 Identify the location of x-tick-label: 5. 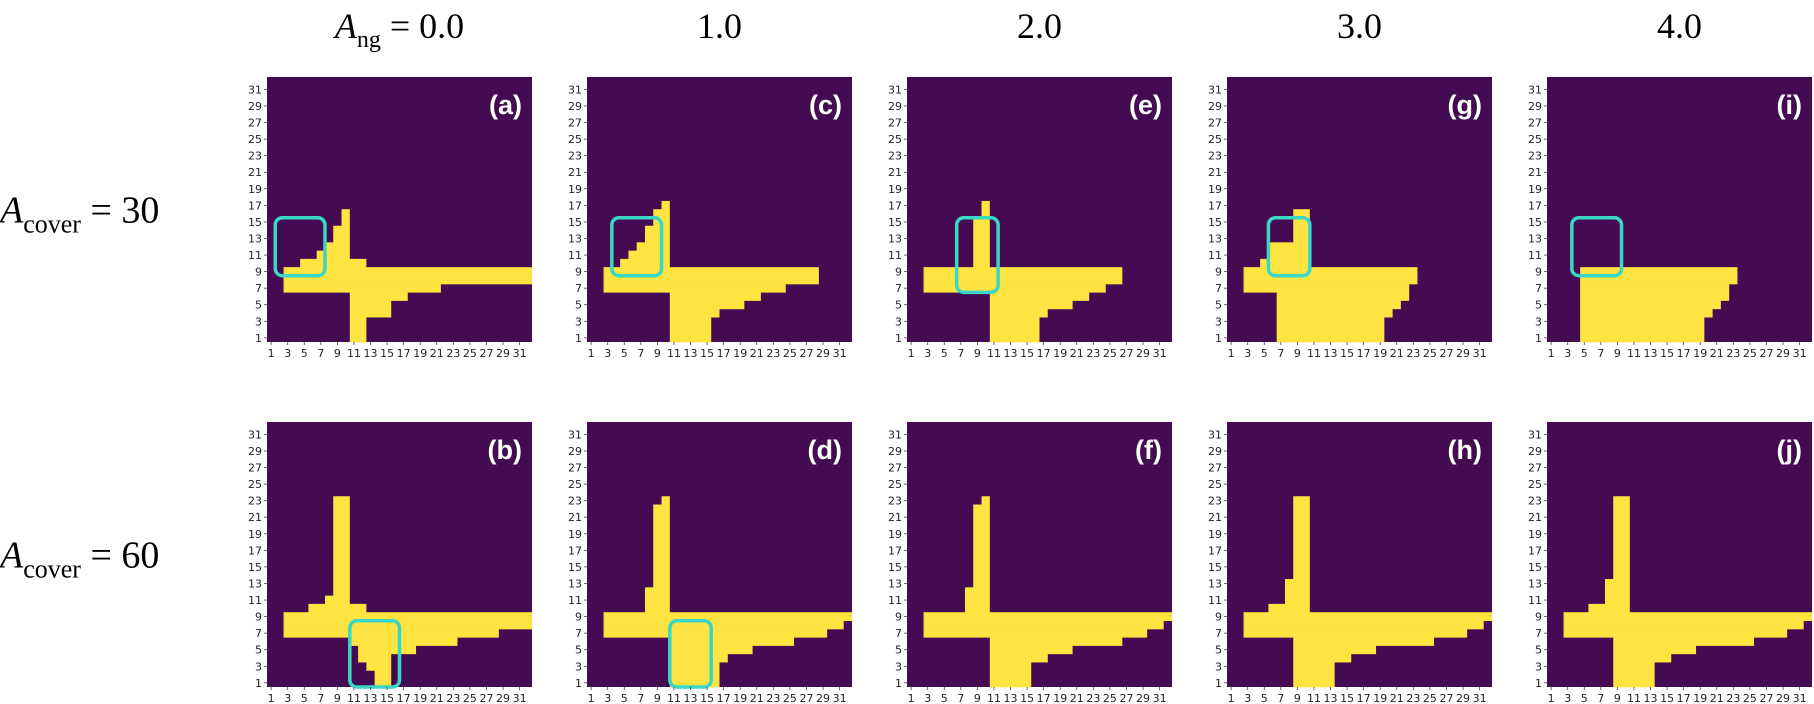
(1584, 353).